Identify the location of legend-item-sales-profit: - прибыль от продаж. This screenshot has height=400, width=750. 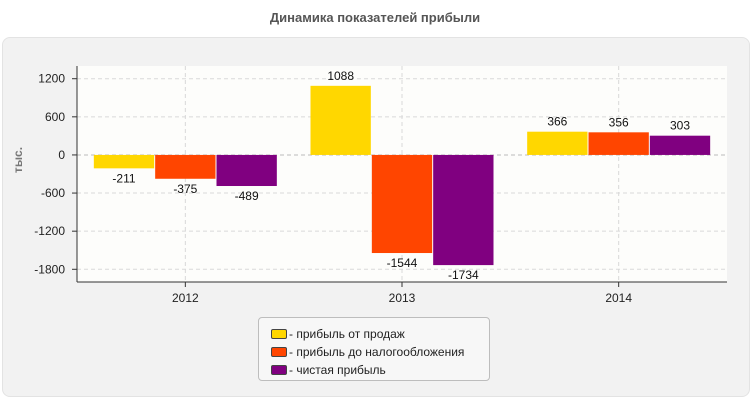
(380, 334).